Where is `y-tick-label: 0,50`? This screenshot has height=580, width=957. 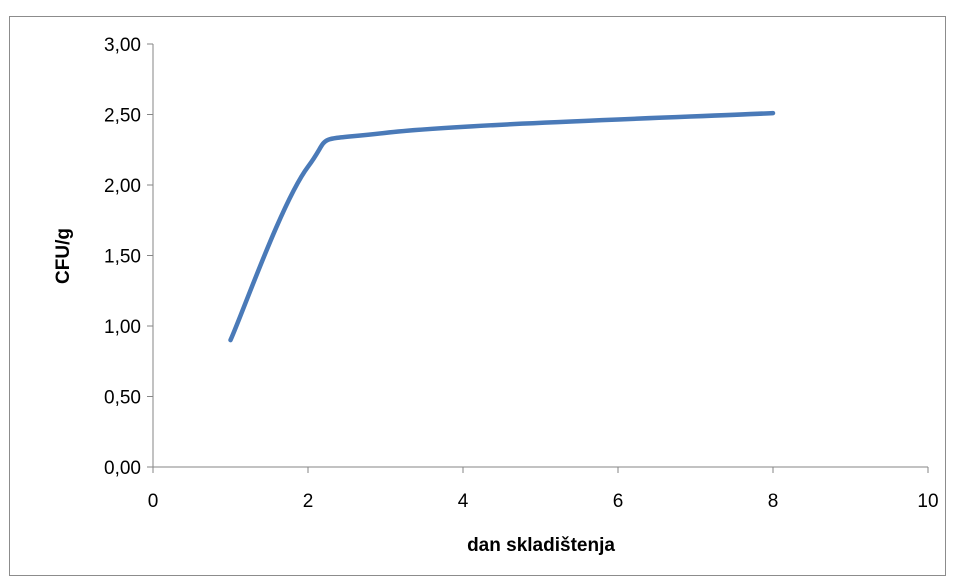 y-tick-label: 0,50 is located at coordinates (122, 398).